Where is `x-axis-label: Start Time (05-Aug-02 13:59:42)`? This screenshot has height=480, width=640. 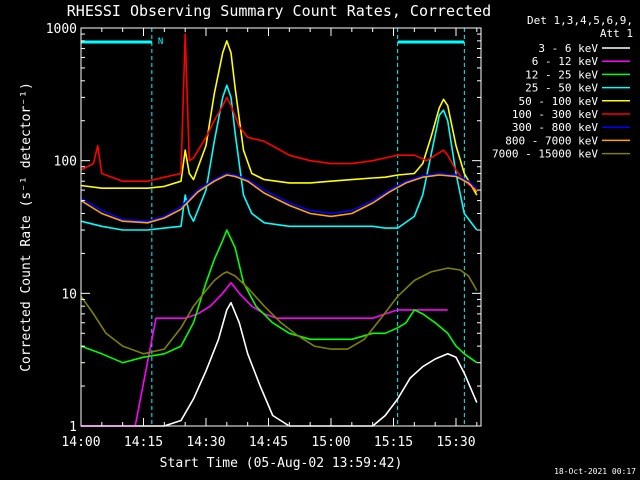 x-axis-label: Start Time (05-Aug-02 13:59:42) is located at coordinates (281, 463).